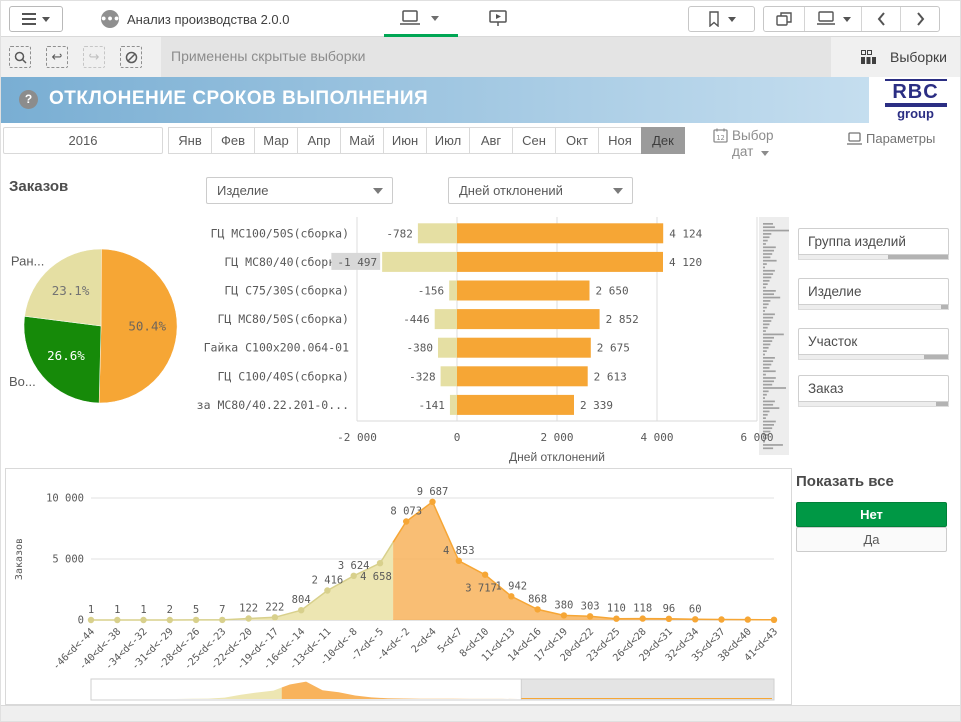 The height and width of the screenshot is (722, 961). What do you see at coordinates (110, 19) in the screenshot?
I see `app-icon: ●●●` at bounding box center [110, 19].